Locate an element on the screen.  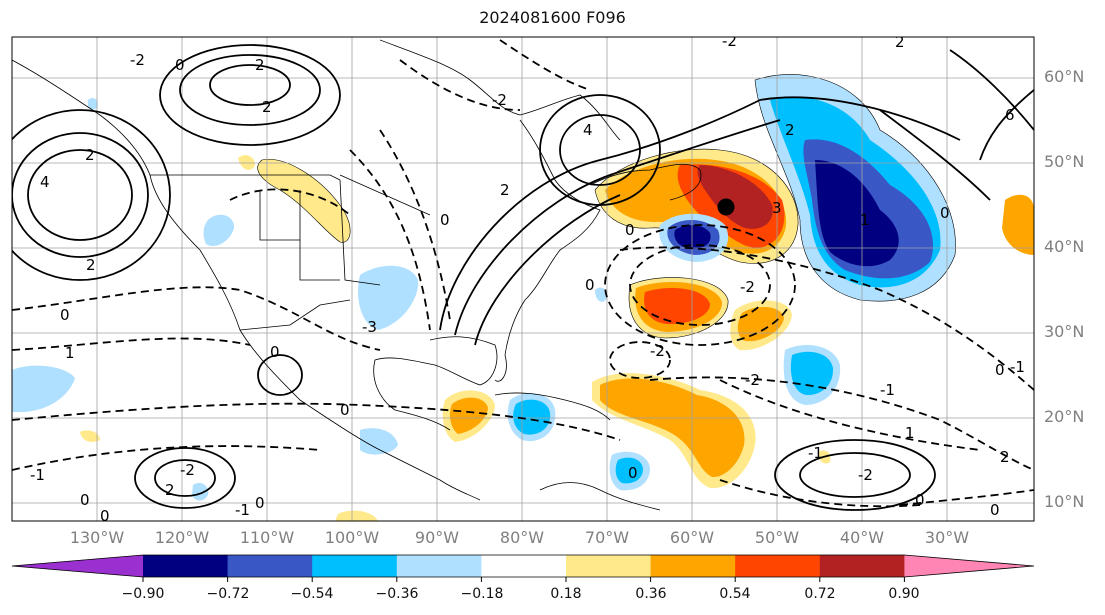
lat-label: 40°N is located at coordinates (1064, 246).